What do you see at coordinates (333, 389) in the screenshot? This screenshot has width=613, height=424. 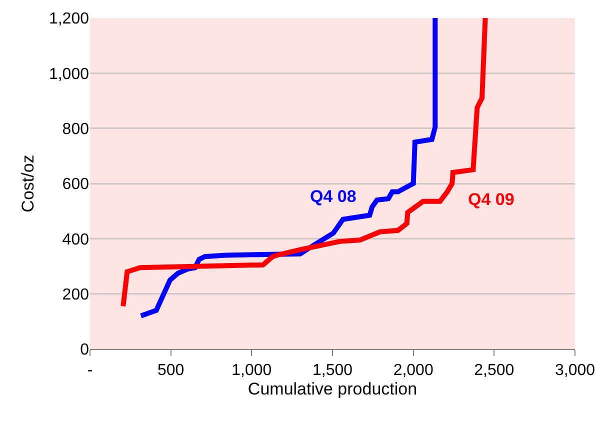 I see `x-axis-title: Cumulative production` at bounding box center [333, 389].